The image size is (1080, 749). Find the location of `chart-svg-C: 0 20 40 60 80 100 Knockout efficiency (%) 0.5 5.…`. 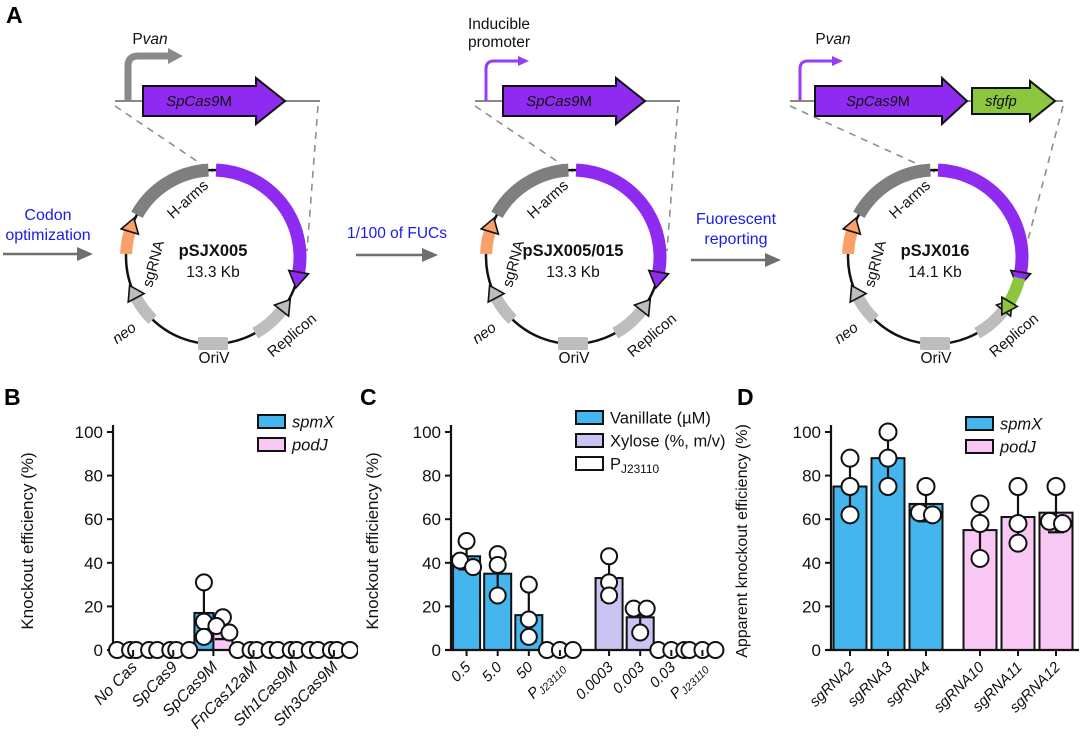

chart-svg-C: 0 20 40 60 80 100 Knockout efficiency (%) 0.5 5.… is located at coordinates (544, 557).